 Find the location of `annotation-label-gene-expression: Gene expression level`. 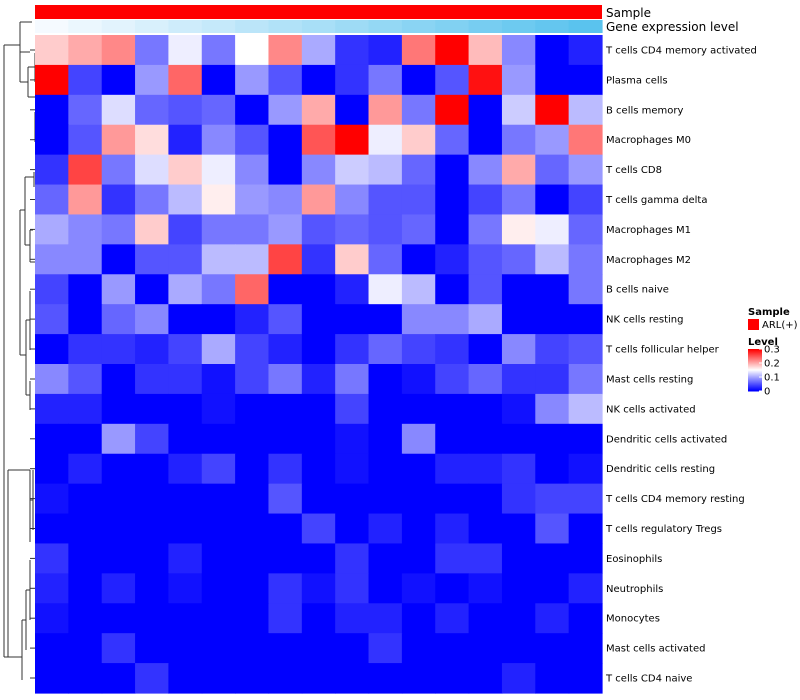

annotation-label-gene-expression: Gene expression level is located at coordinates (672, 27).